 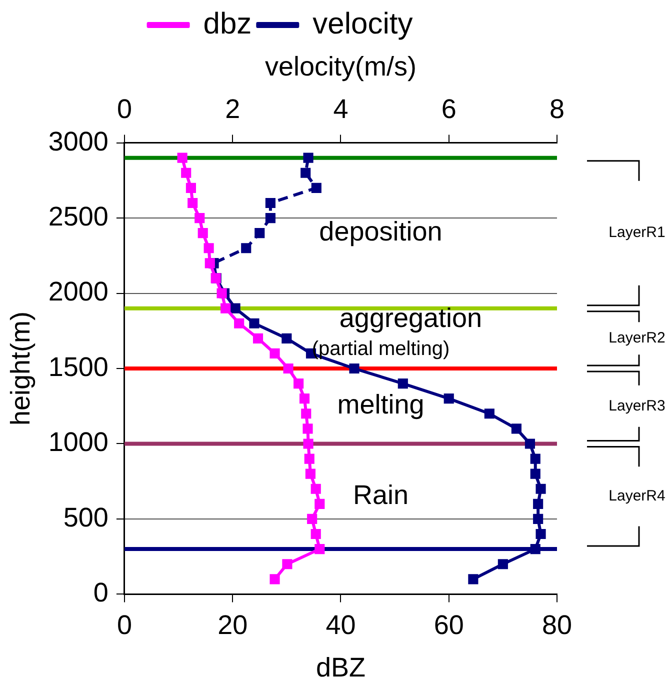 What do you see at coordinates (21, 368) in the screenshot?
I see `y-axis-title: height(m)` at bounding box center [21, 368].